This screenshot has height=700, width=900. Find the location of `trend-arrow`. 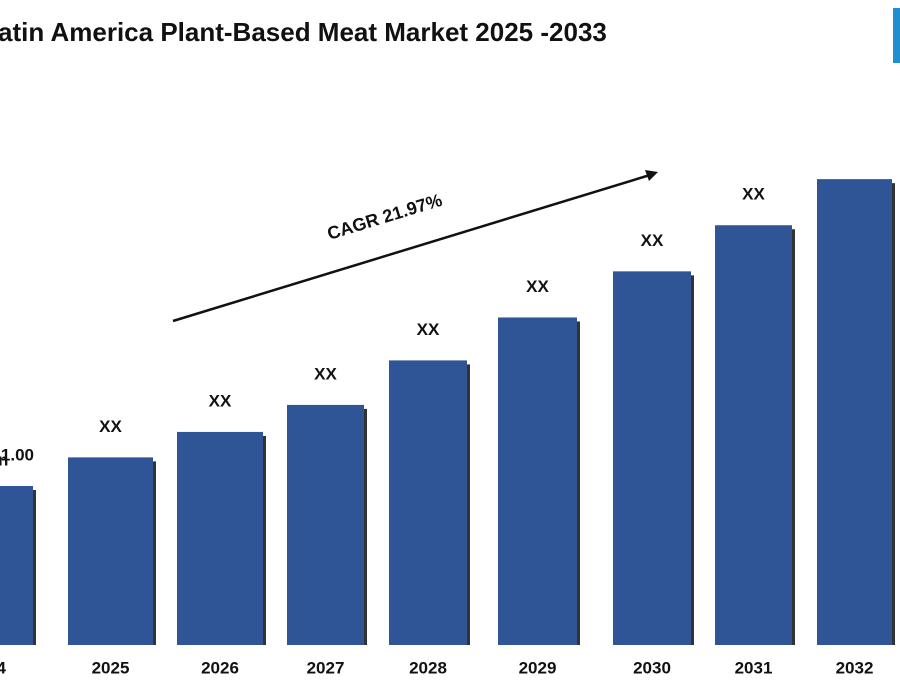

trend-arrow is located at coordinates (411, 248).